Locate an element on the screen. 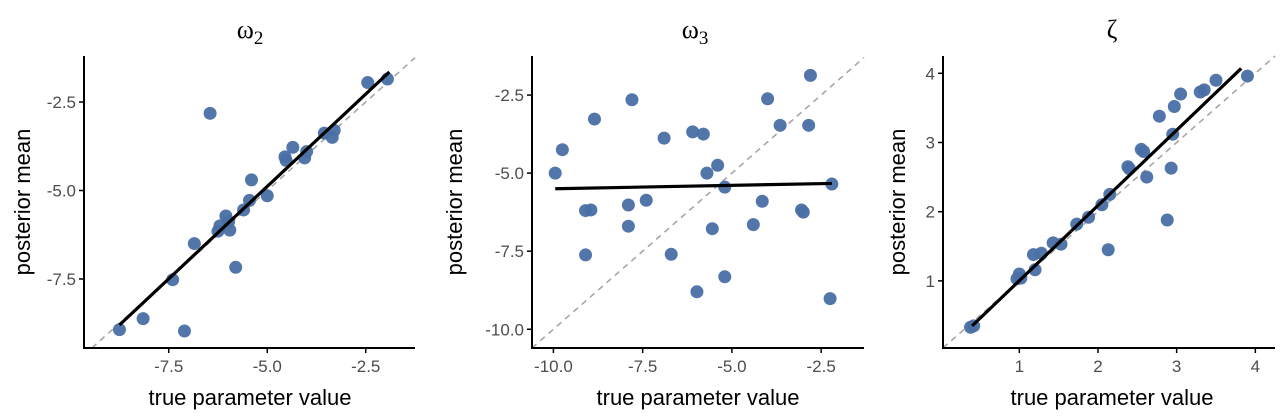  y-tick-label: 3 is located at coordinates (930, 142).